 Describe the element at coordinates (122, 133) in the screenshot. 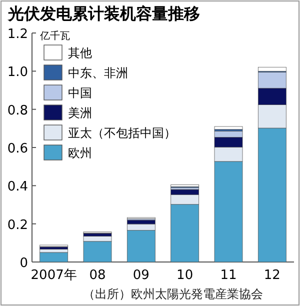

I see `legend-label: 亚太（不包括中国）` at that location.